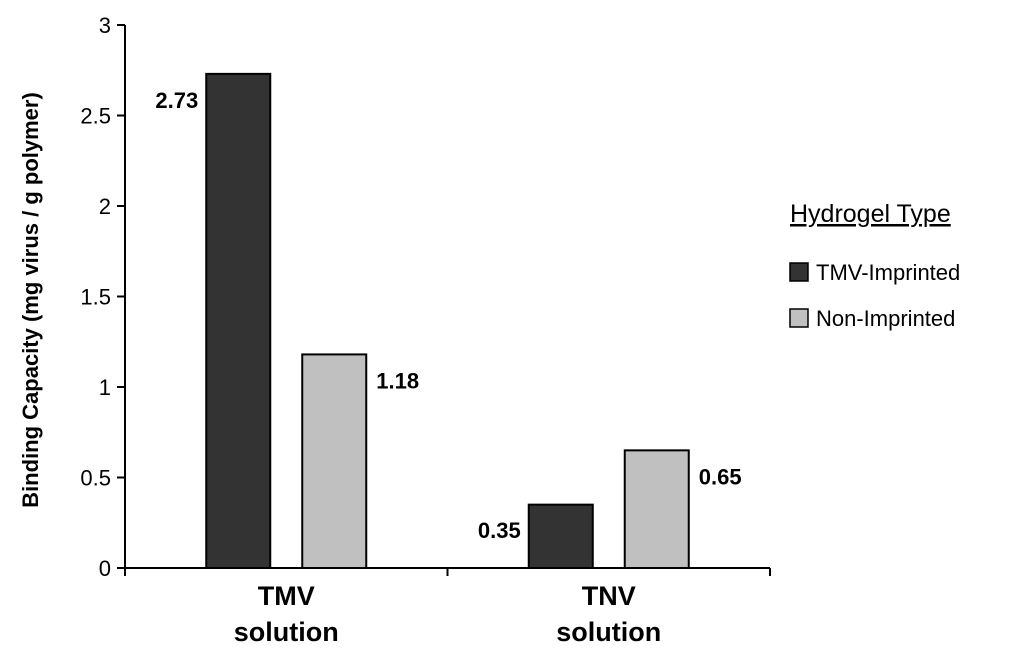  I want to click on data-label: 0.35, so click(499, 530).